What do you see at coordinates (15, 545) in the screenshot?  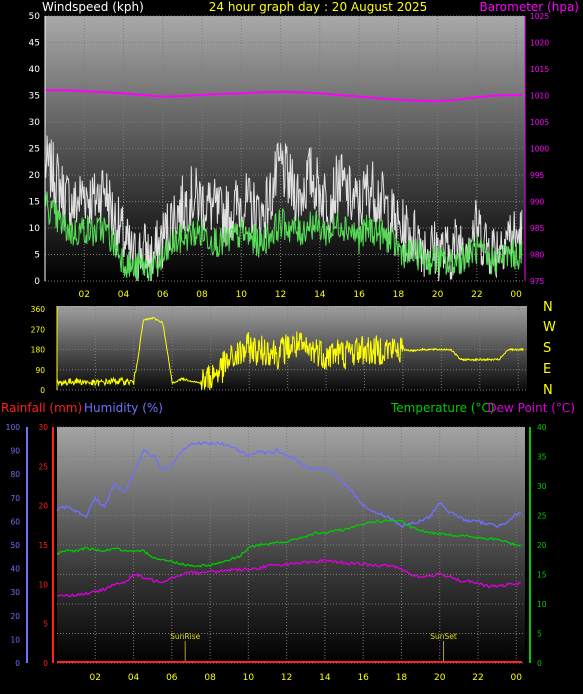 I see `humidity-y-tick-label: 50` at bounding box center [15, 545].